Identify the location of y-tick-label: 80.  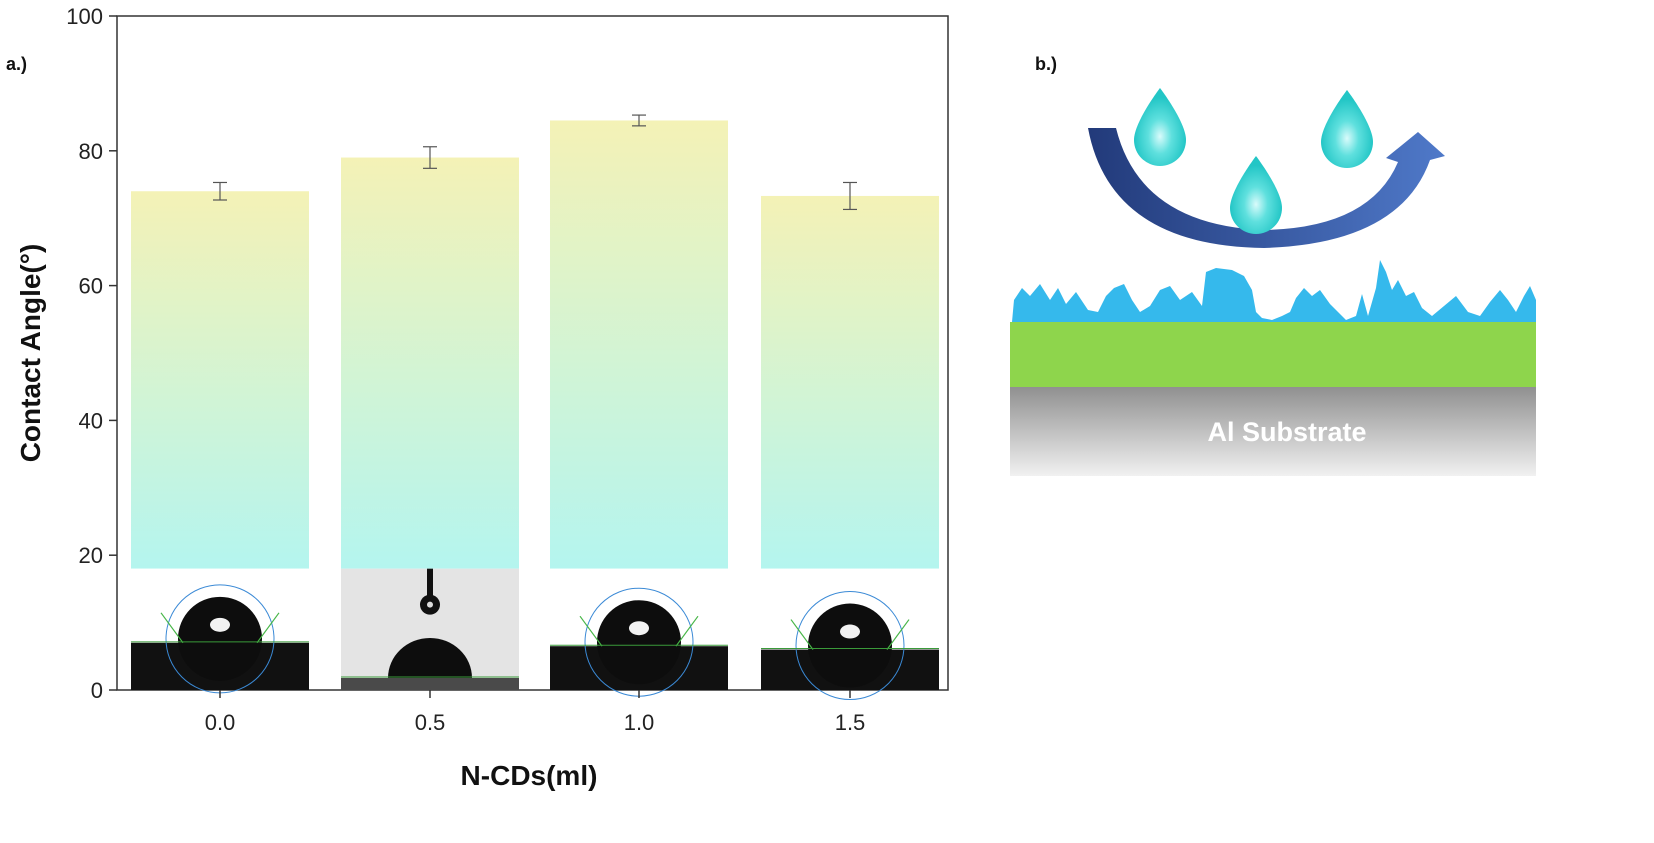
(91, 151).